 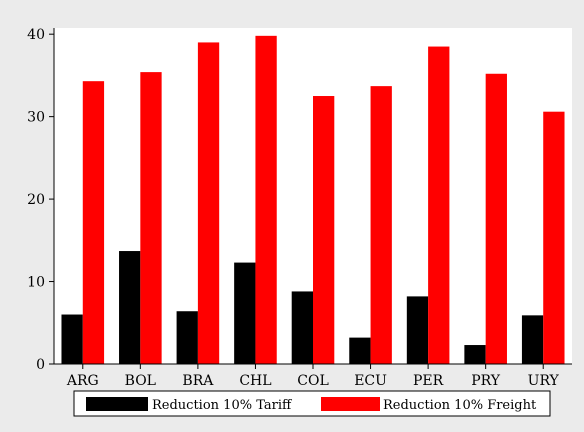 I want to click on legend-label-tariff: Reduction 10% Tariff, so click(x=222, y=405).